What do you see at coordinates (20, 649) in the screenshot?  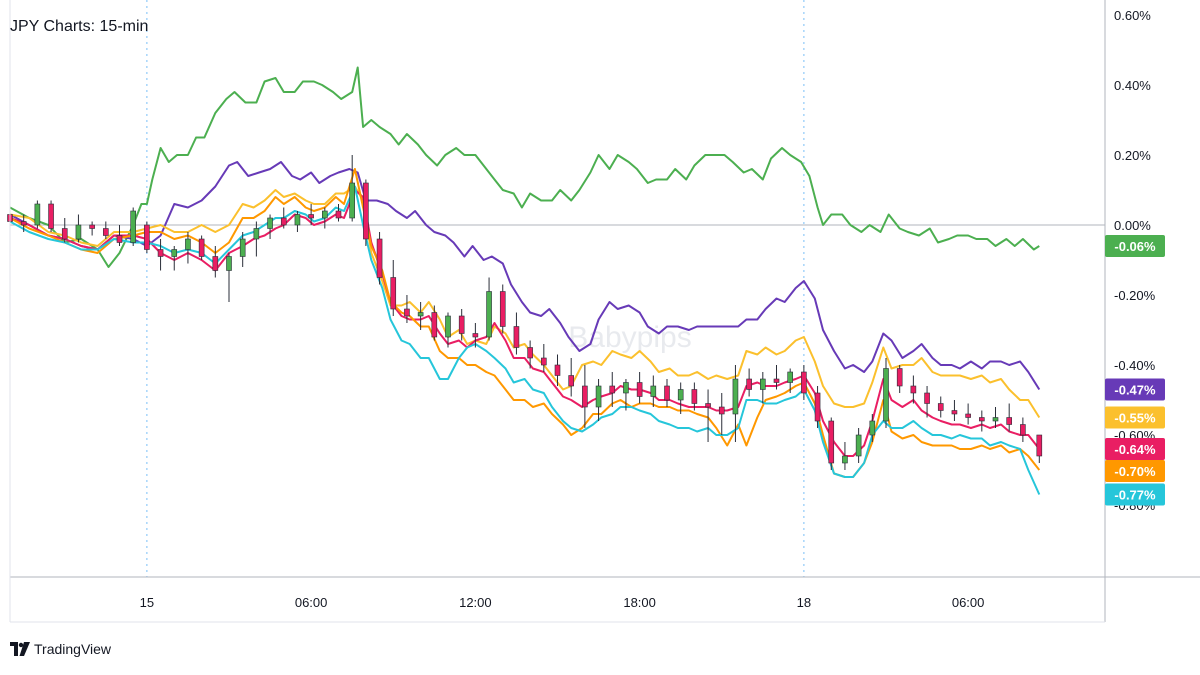 I see `tradingview-logo-icon` at bounding box center [20, 649].